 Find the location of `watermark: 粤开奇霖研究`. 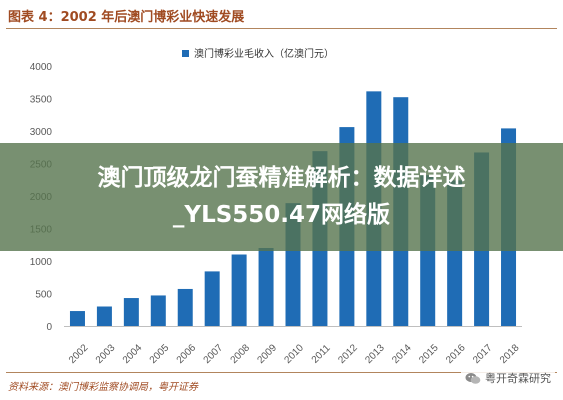

watermark: 粤开奇霖研究 is located at coordinates (508, 378).